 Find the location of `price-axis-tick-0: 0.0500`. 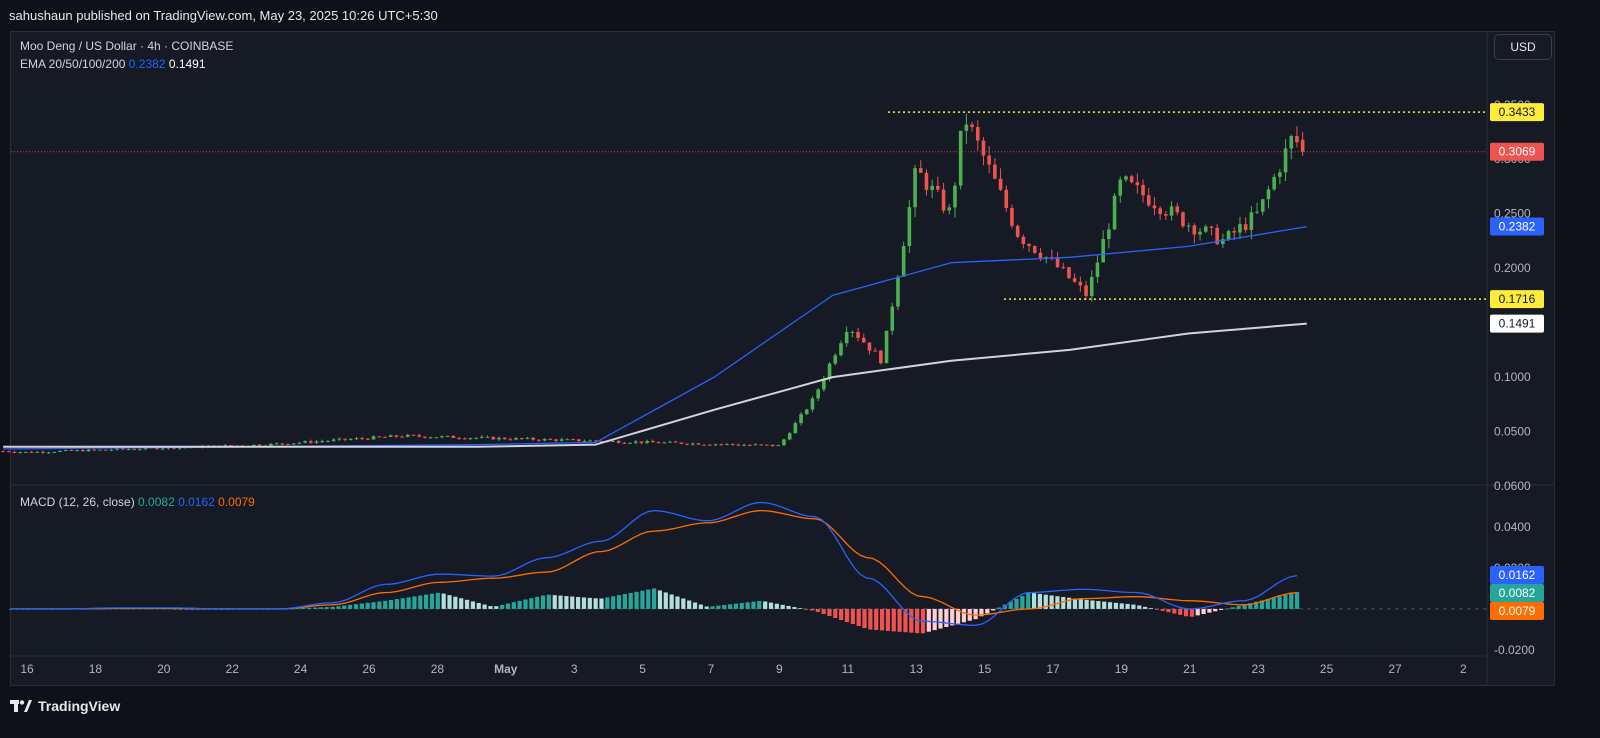

price-axis-tick-0: 0.0500 is located at coordinates (1512, 432).